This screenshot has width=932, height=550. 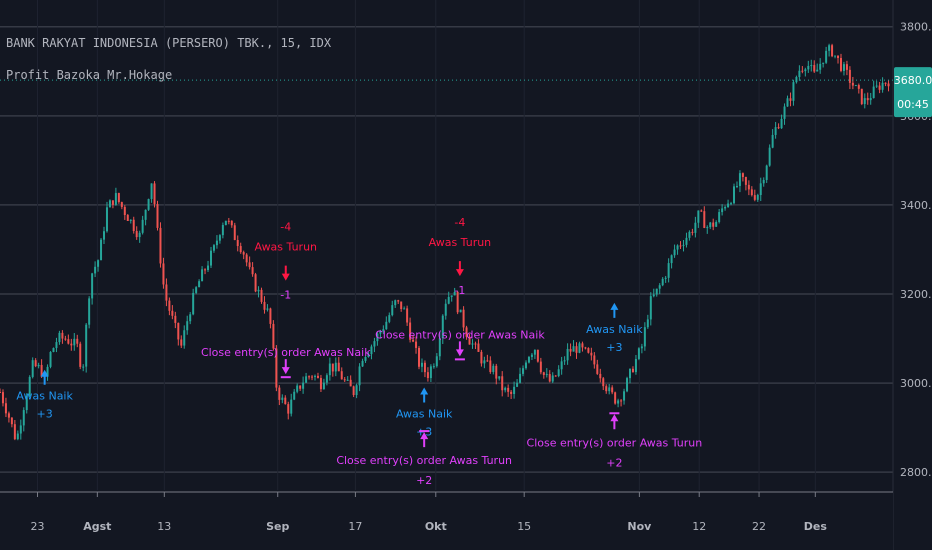 I want to click on close-arrow-icon, so click(x=614, y=422).